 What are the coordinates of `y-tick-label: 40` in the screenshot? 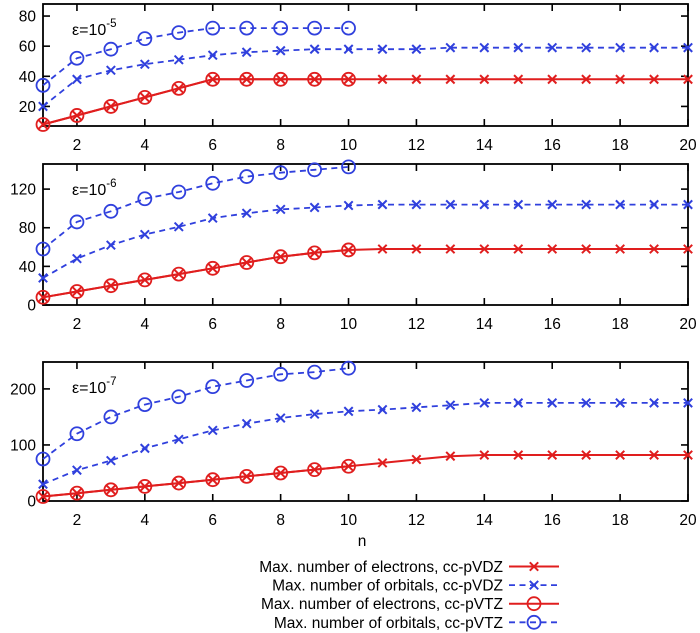 It's located at (28, 267).